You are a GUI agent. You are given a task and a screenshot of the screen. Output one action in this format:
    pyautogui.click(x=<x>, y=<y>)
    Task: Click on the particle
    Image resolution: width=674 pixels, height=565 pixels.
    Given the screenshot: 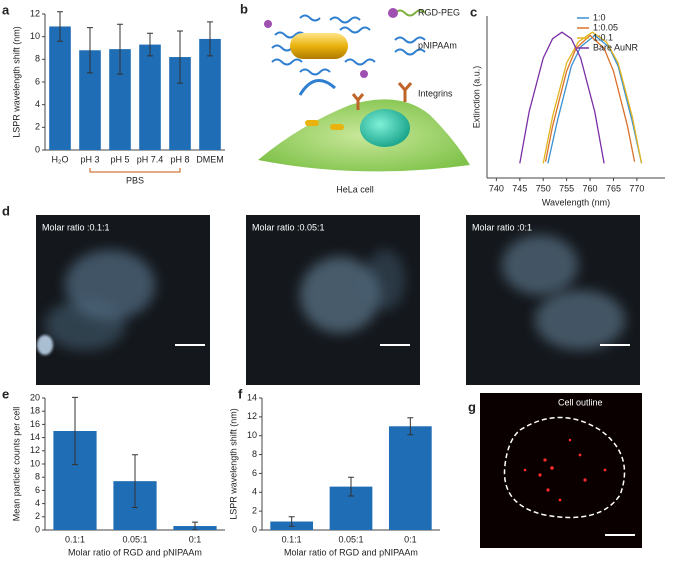 What is the action you would take?
    pyautogui.click(x=337, y=127)
    